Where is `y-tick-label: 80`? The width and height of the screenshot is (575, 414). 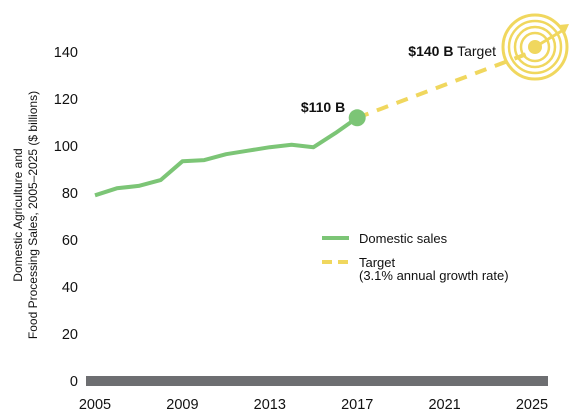
y-tick-label: 80 is located at coordinates (70, 194).